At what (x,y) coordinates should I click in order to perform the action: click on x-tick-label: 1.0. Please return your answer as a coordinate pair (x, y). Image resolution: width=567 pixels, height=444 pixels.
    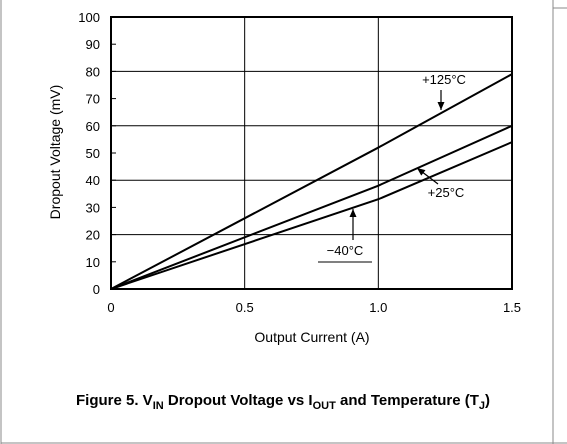
    Looking at the image, I should click on (378, 307).